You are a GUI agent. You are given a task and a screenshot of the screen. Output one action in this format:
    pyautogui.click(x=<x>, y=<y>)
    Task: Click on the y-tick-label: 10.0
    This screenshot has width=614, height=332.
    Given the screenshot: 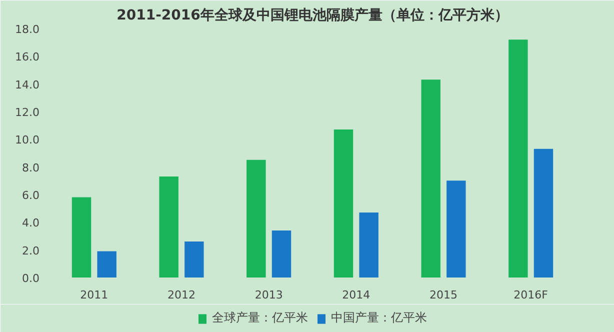 What is the action you would take?
    pyautogui.click(x=27, y=140)
    